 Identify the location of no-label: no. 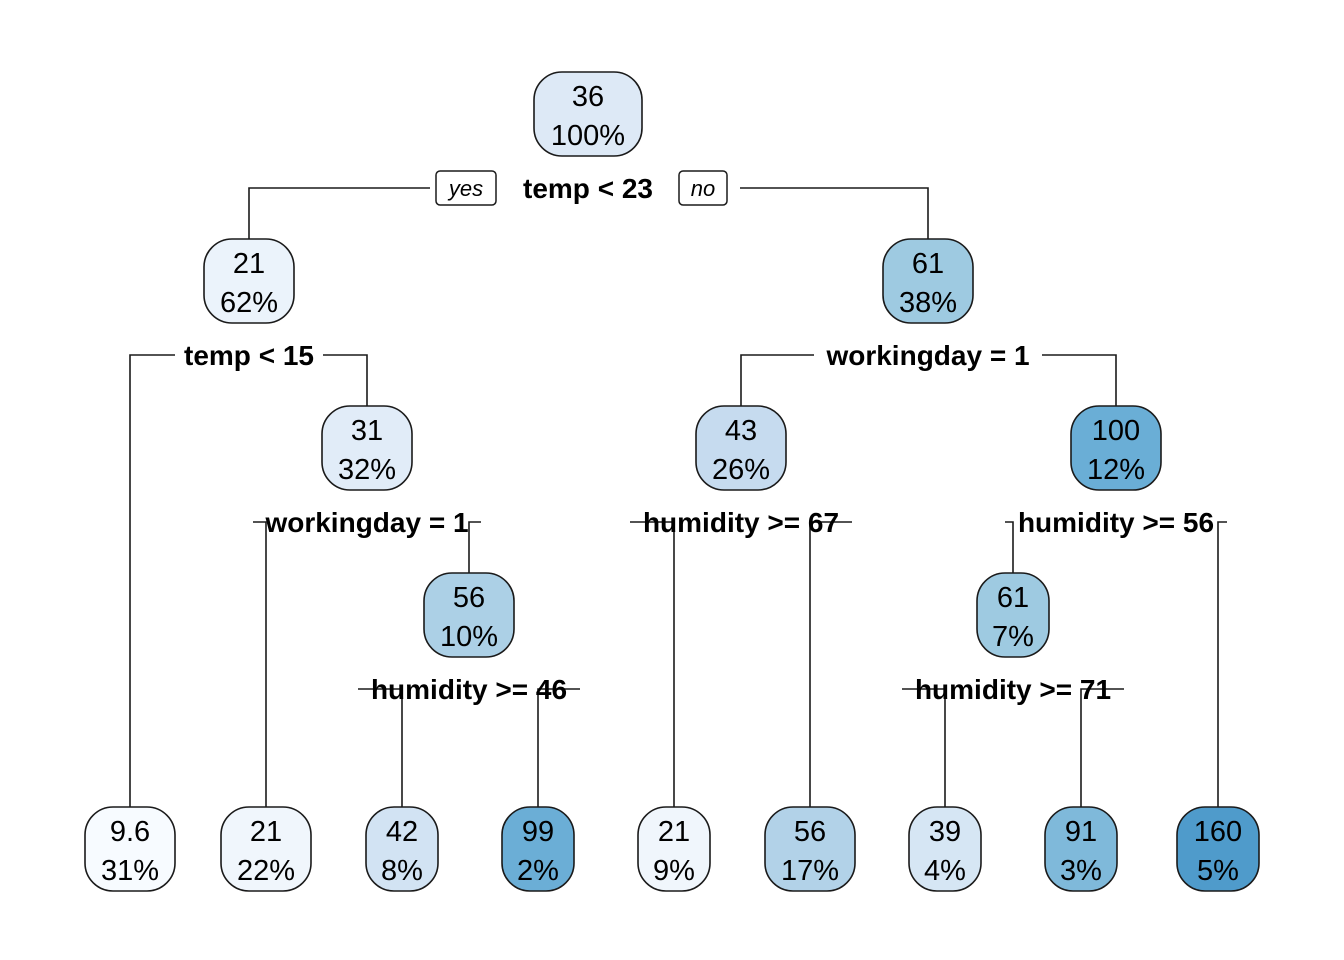
(703, 188).